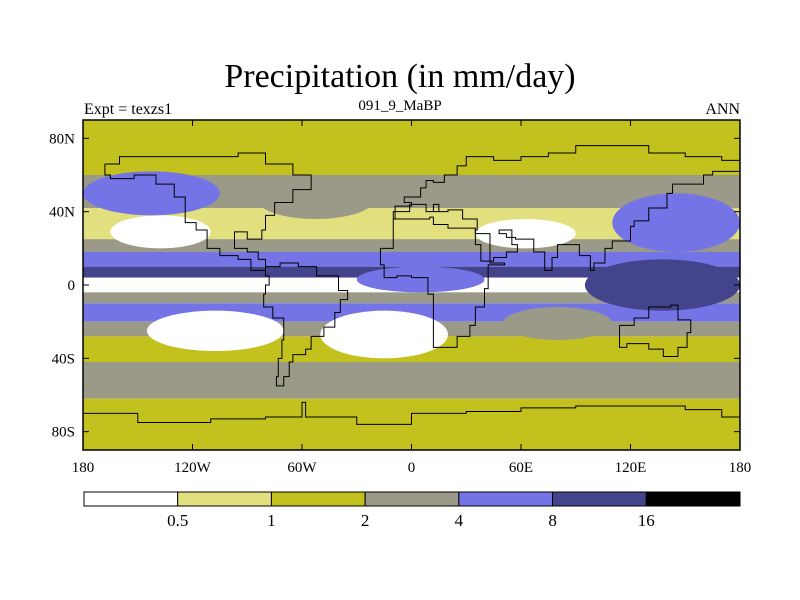 Image resolution: width=800 pixels, height=600 pixels. Describe the element at coordinates (525, 234) in the screenshot. I see `region-north-africa-dry` at that location.